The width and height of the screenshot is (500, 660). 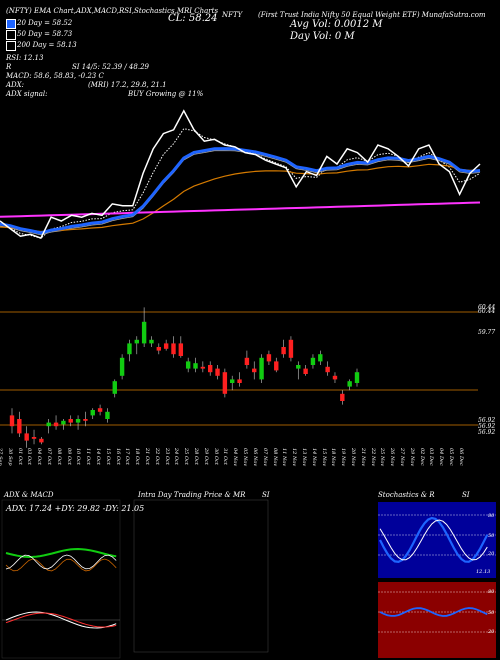 I want to click on price-label-top2: 60.44, so click(x=487, y=311).